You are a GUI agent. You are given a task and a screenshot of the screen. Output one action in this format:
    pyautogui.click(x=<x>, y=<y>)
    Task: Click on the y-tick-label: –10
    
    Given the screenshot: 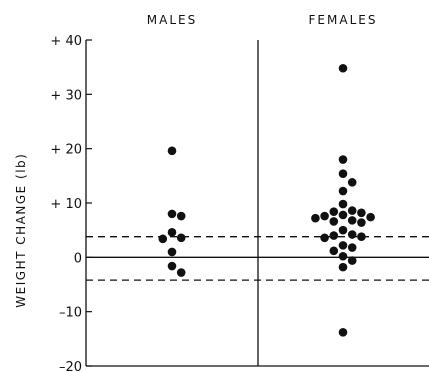 What is the action you would take?
    pyautogui.click(x=70, y=313)
    